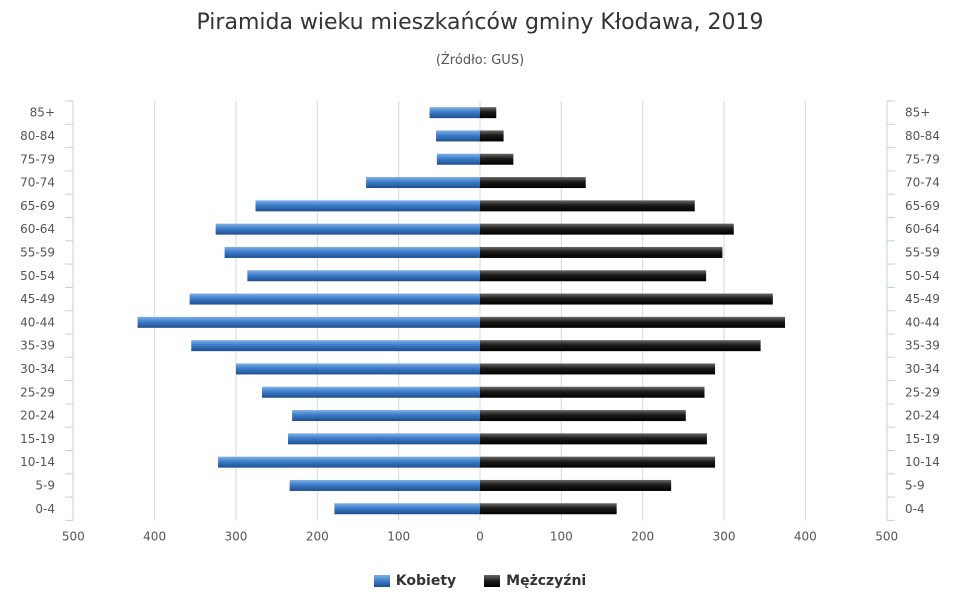  I want to click on y-tick-label-right: 85+, so click(917, 113).